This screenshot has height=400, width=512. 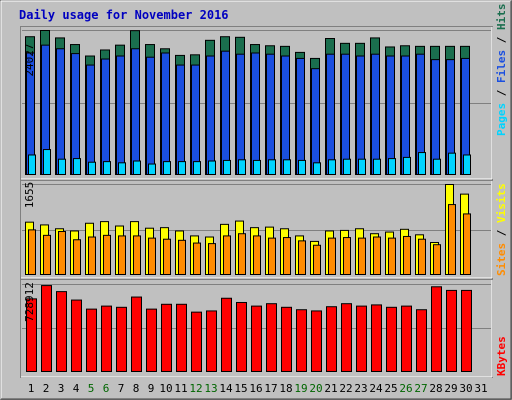 I want to click on x-tick-label: 29, so click(x=450, y=388).